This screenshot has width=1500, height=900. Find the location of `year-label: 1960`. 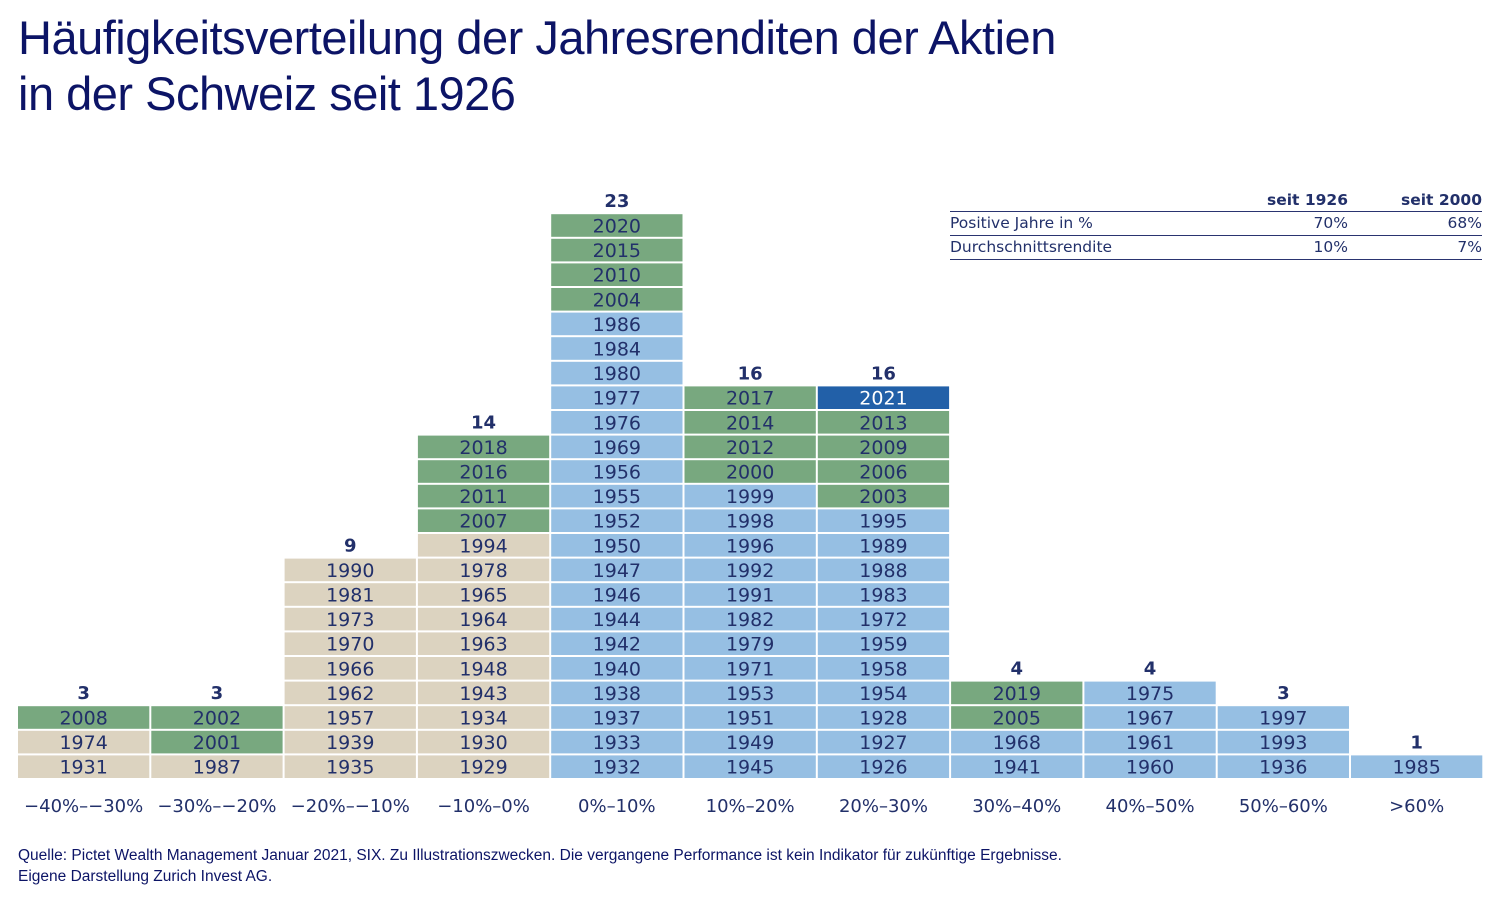

year-label: 1960 is located at coordinates (1150, 768).